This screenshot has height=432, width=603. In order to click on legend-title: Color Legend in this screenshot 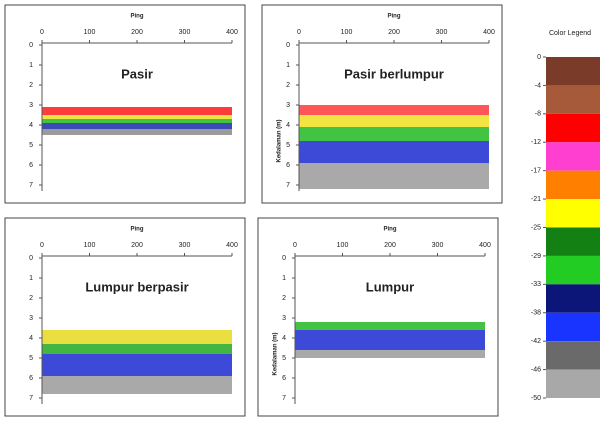, I will do `click(570, 33)`.